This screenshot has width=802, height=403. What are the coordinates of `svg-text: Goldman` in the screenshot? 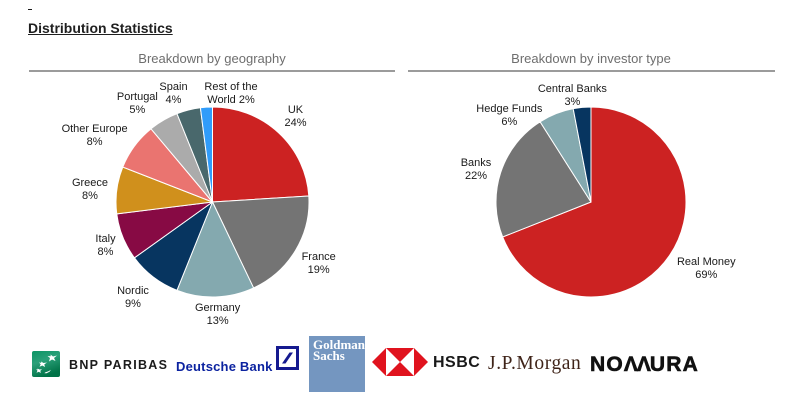 It's located at (339, 344).